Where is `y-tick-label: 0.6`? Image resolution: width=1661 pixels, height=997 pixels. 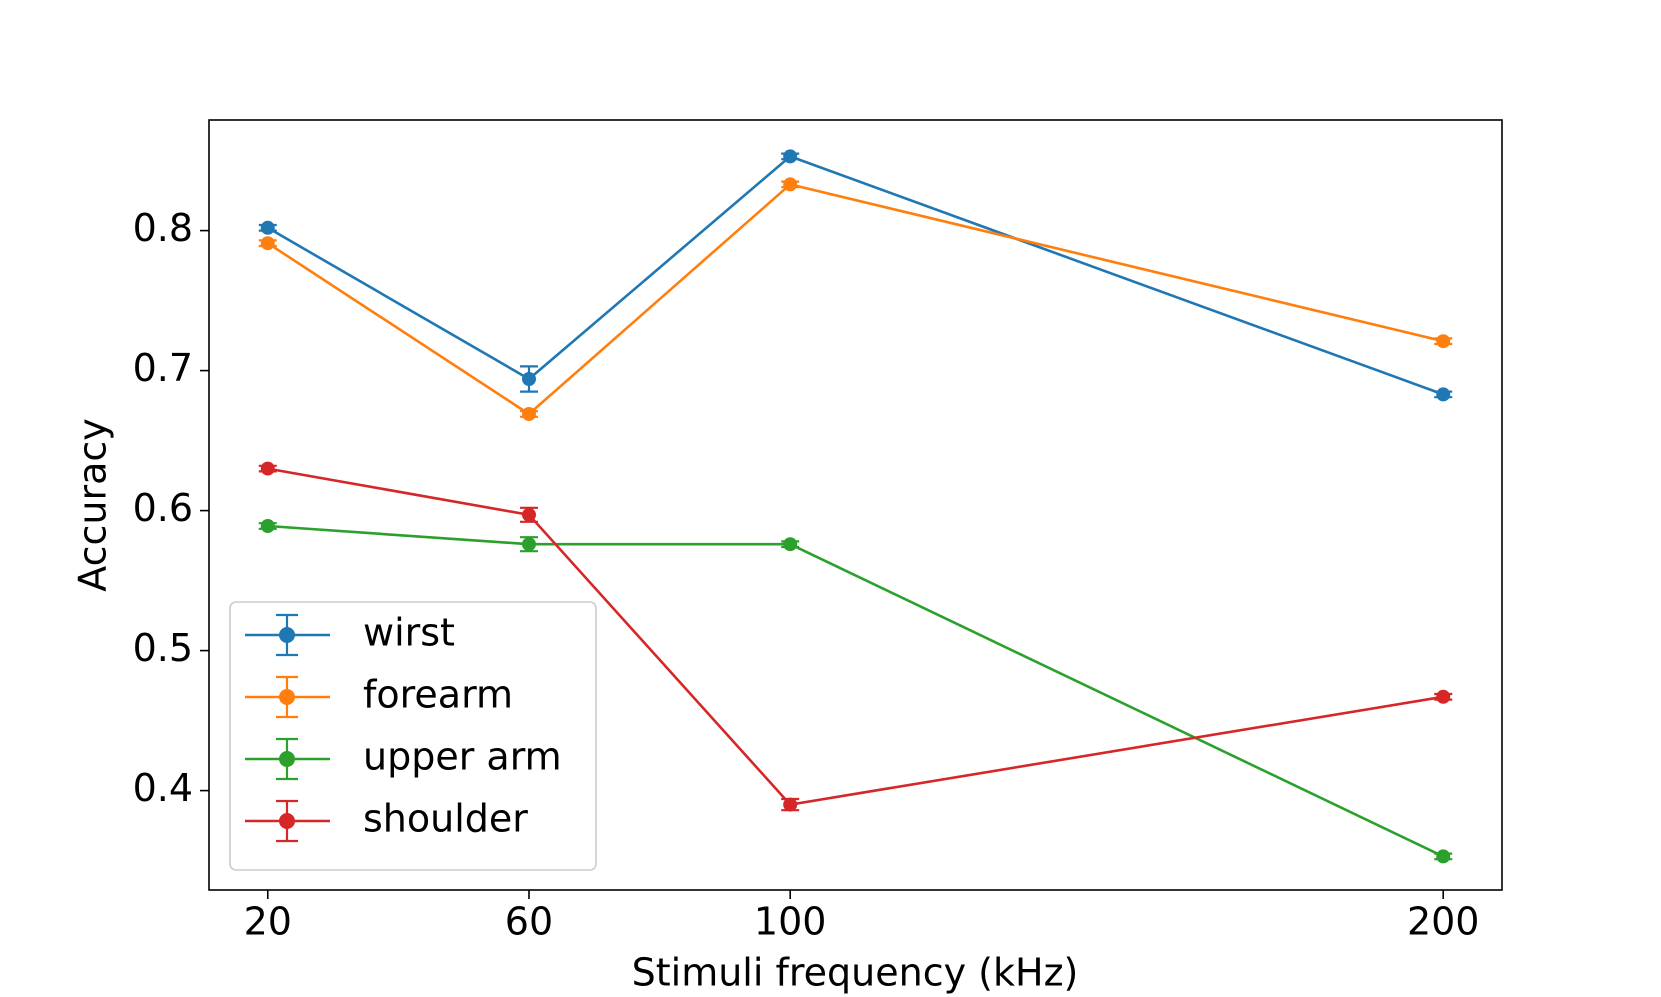
y-tick-label: 0.6 is located at coordinates (163, 508).